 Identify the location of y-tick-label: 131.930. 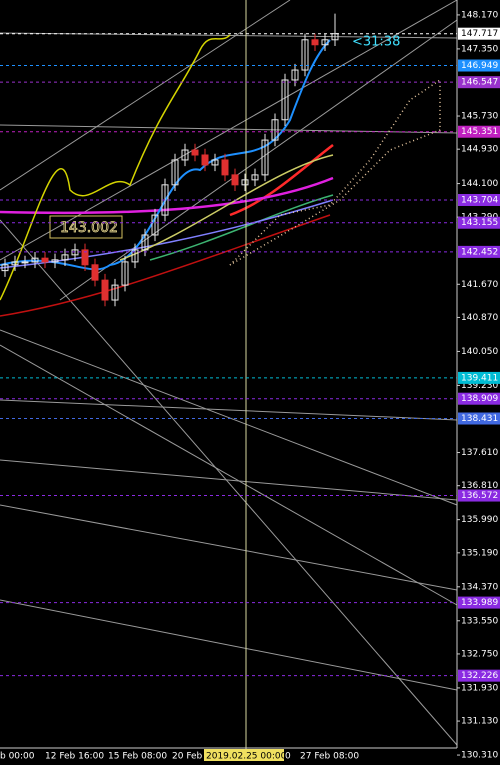
(479, 688).